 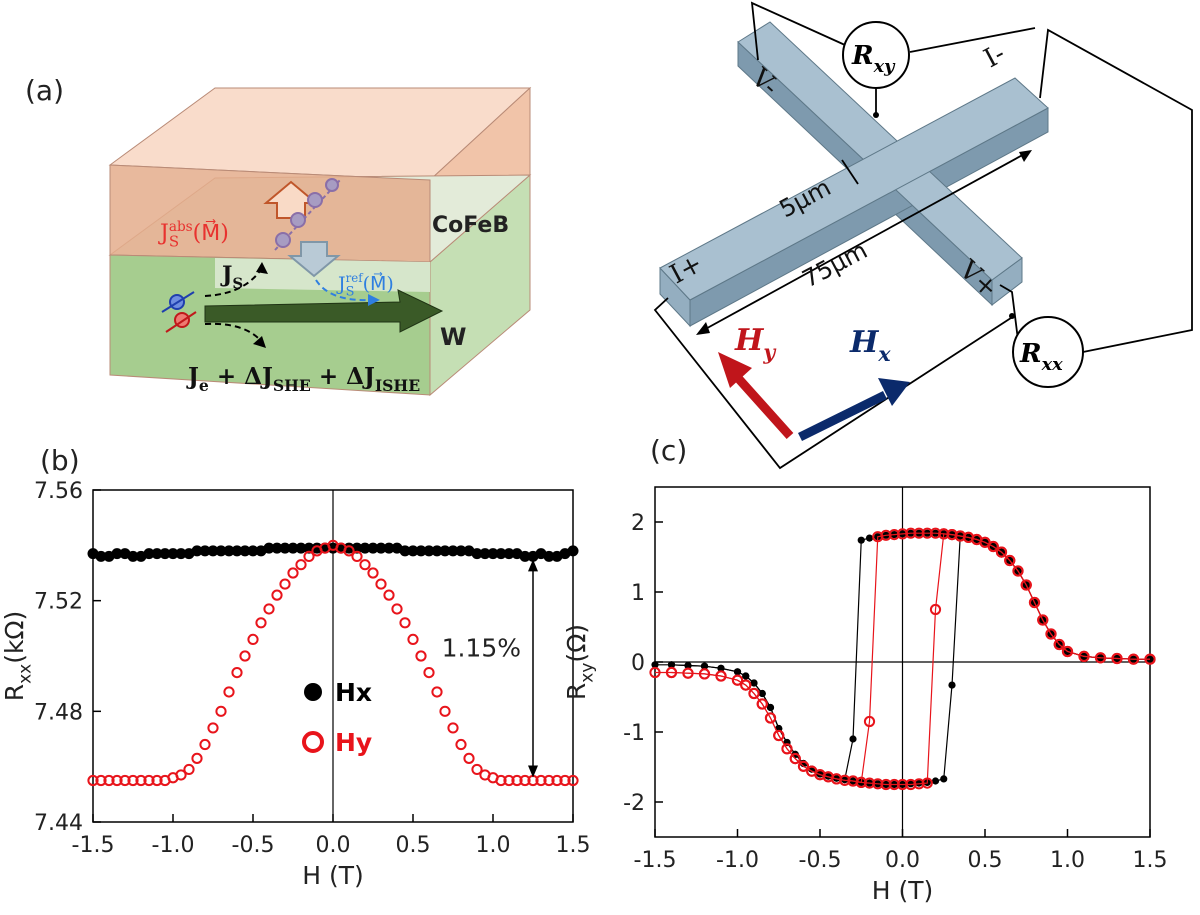 I want to click on rxx-meter, so click(x=1048, y=352).